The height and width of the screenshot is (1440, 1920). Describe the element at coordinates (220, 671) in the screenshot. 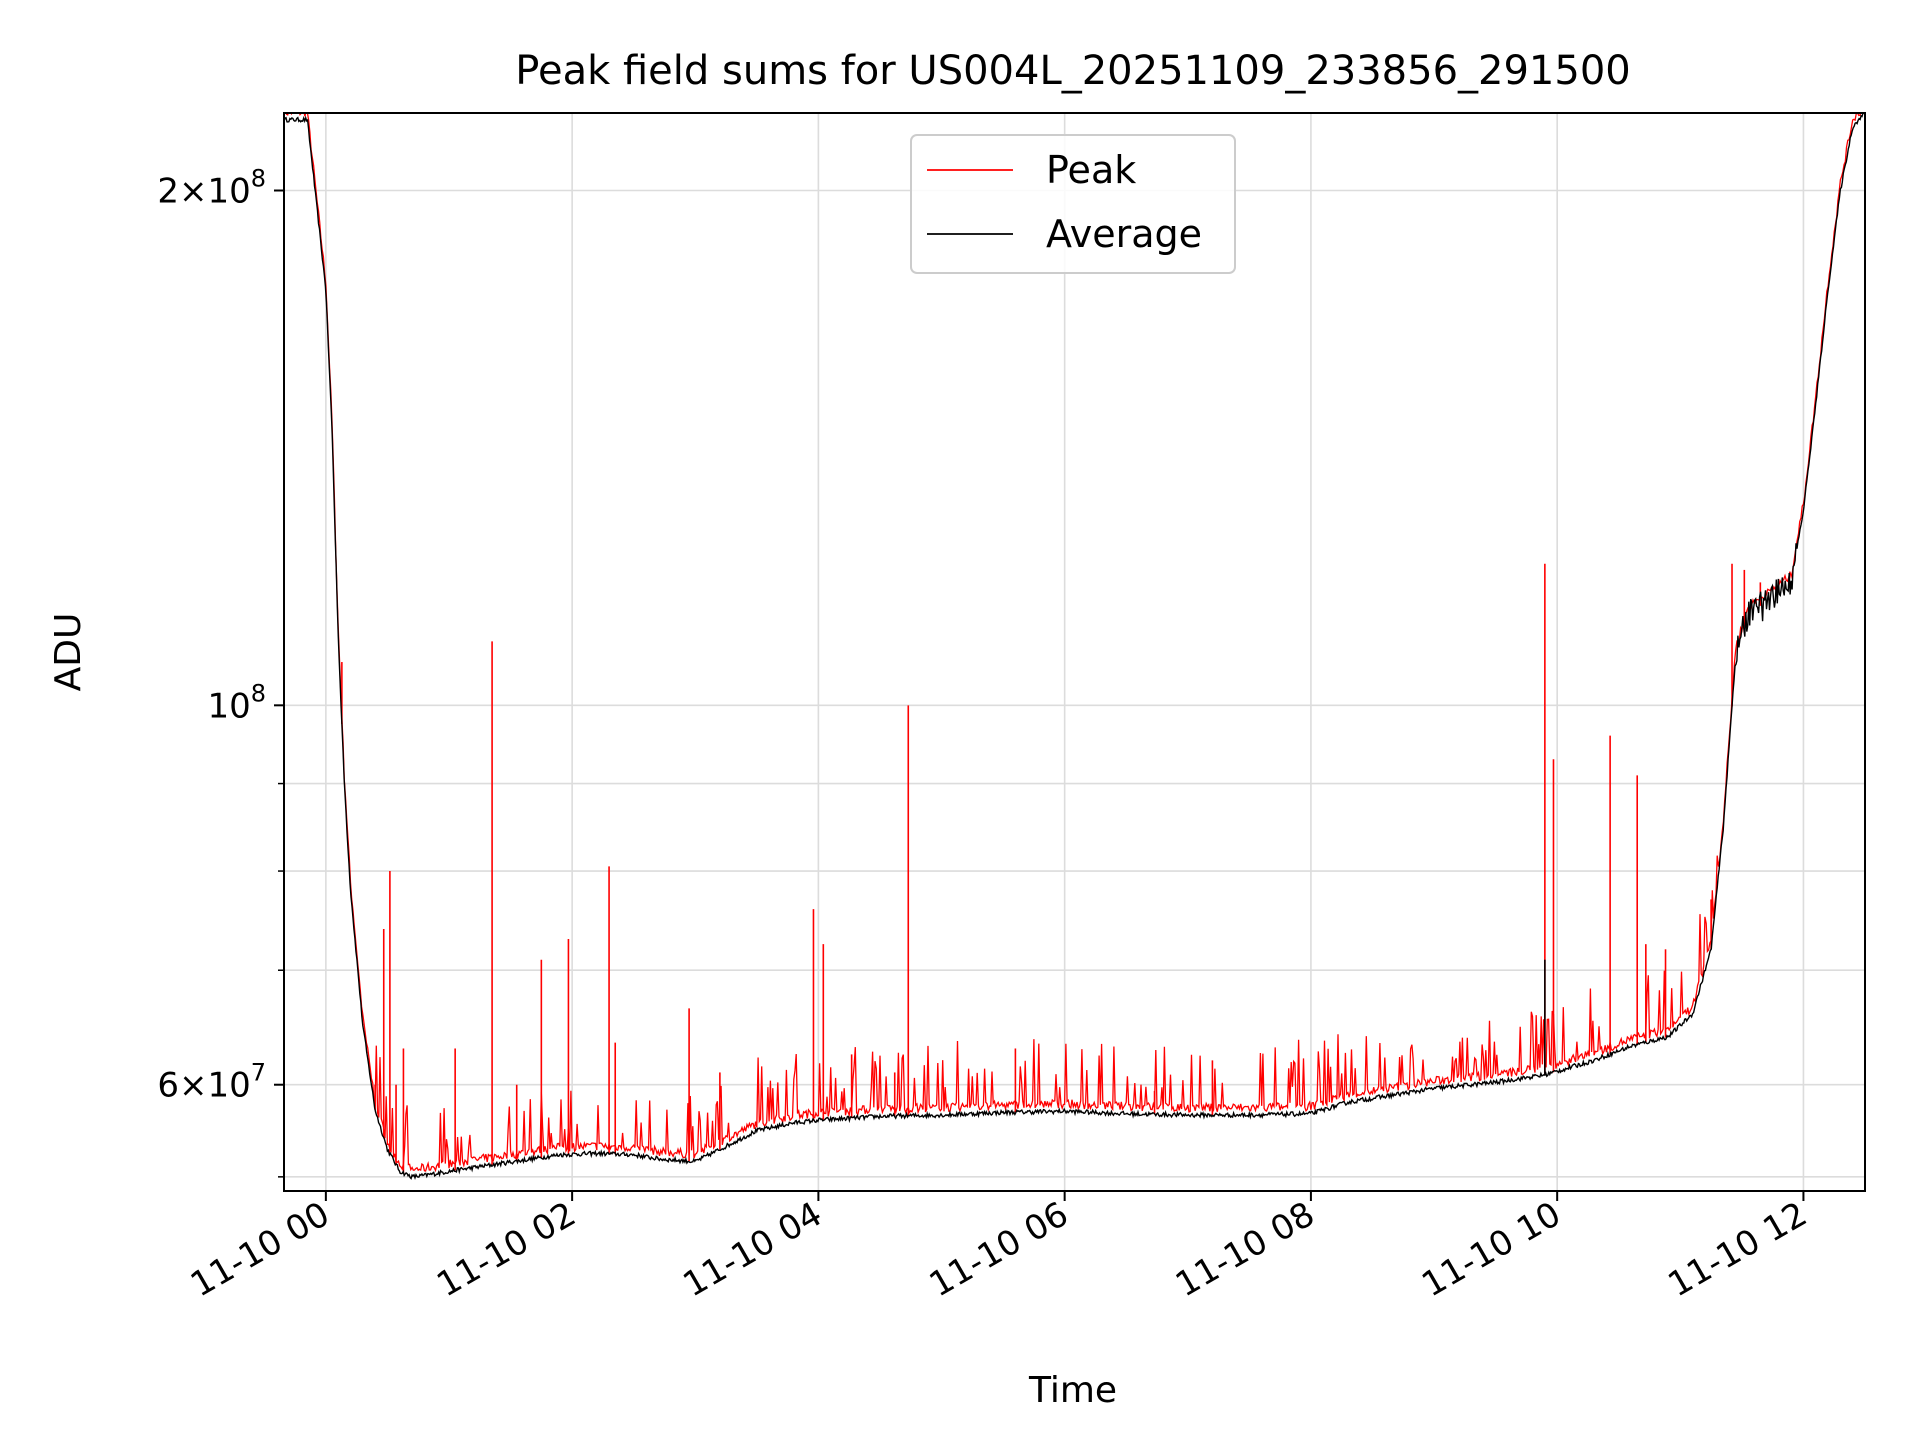

I see `y-axis: 2×108 108 6×107` at that location.